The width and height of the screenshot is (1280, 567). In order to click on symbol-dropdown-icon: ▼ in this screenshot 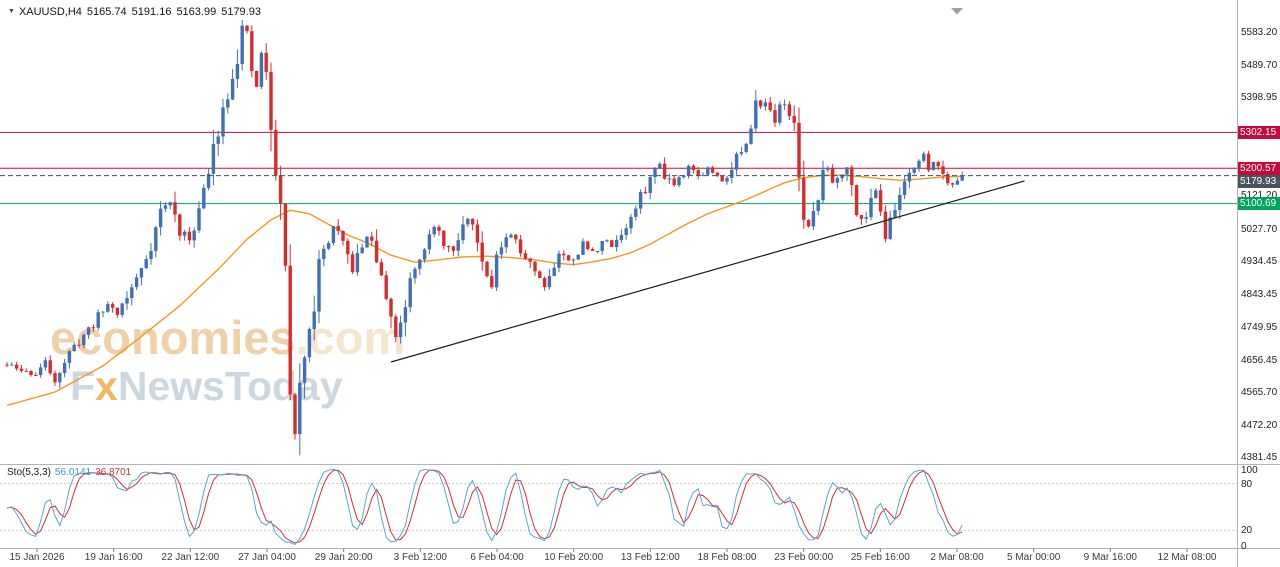, I will do `click(11, 11)`.